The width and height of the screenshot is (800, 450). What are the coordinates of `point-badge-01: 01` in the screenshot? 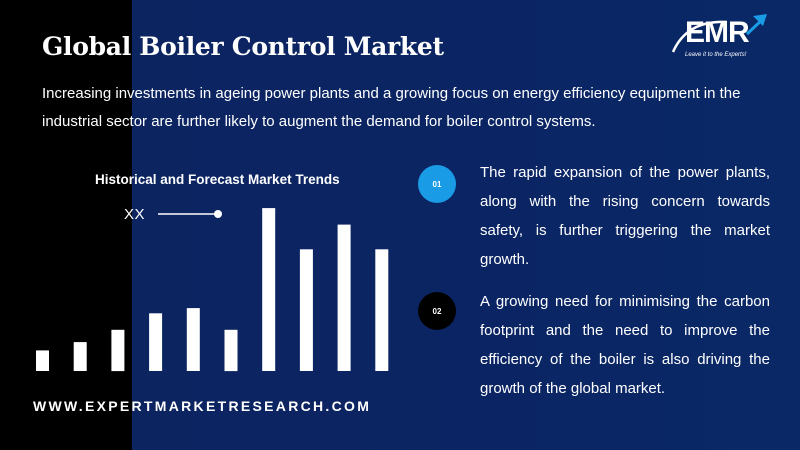 It's located at (437, 184).